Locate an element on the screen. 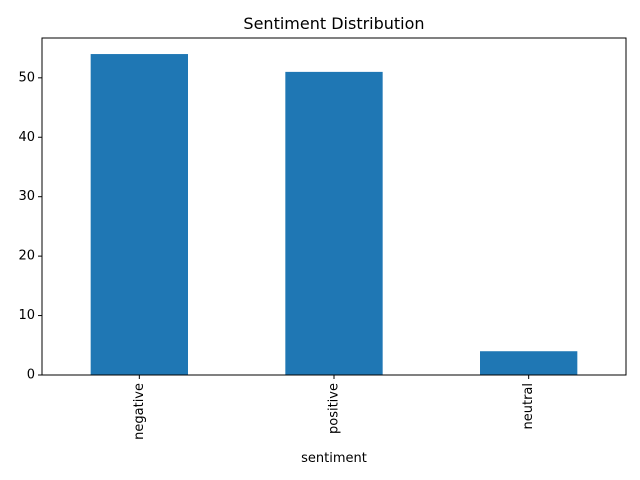  y-tick-label: 10 is located at coordinates (26, 315).